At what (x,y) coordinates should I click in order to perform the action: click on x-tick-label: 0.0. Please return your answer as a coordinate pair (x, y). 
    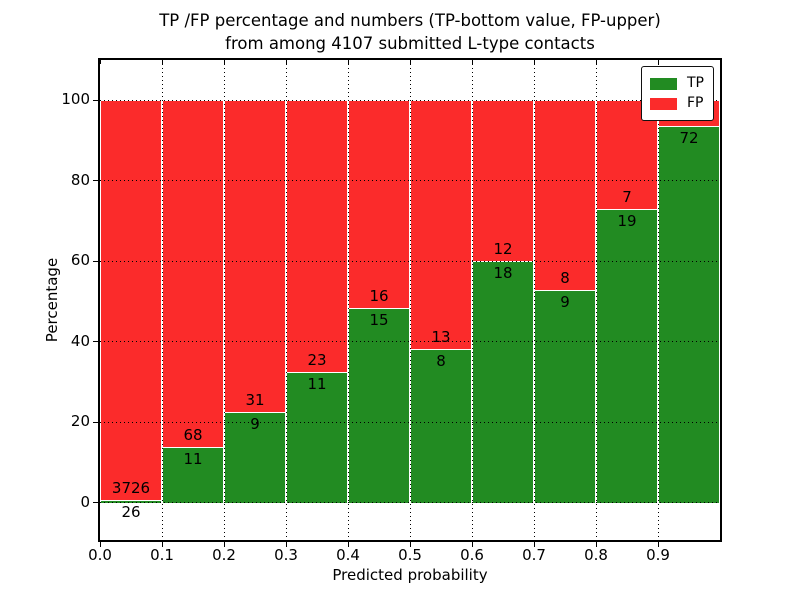
    Looking at the image, I should click on (100, 555).